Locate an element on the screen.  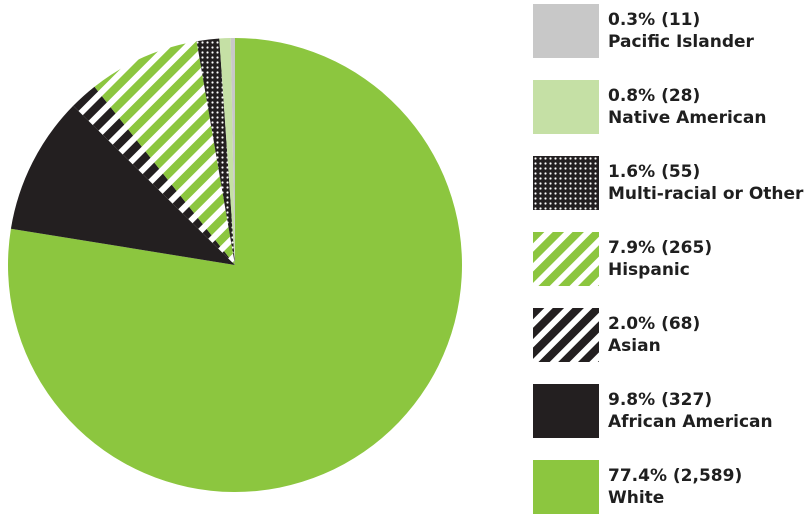
legend-item-asian: 2.0% (68) Asian is located at coordinates (672, 338).